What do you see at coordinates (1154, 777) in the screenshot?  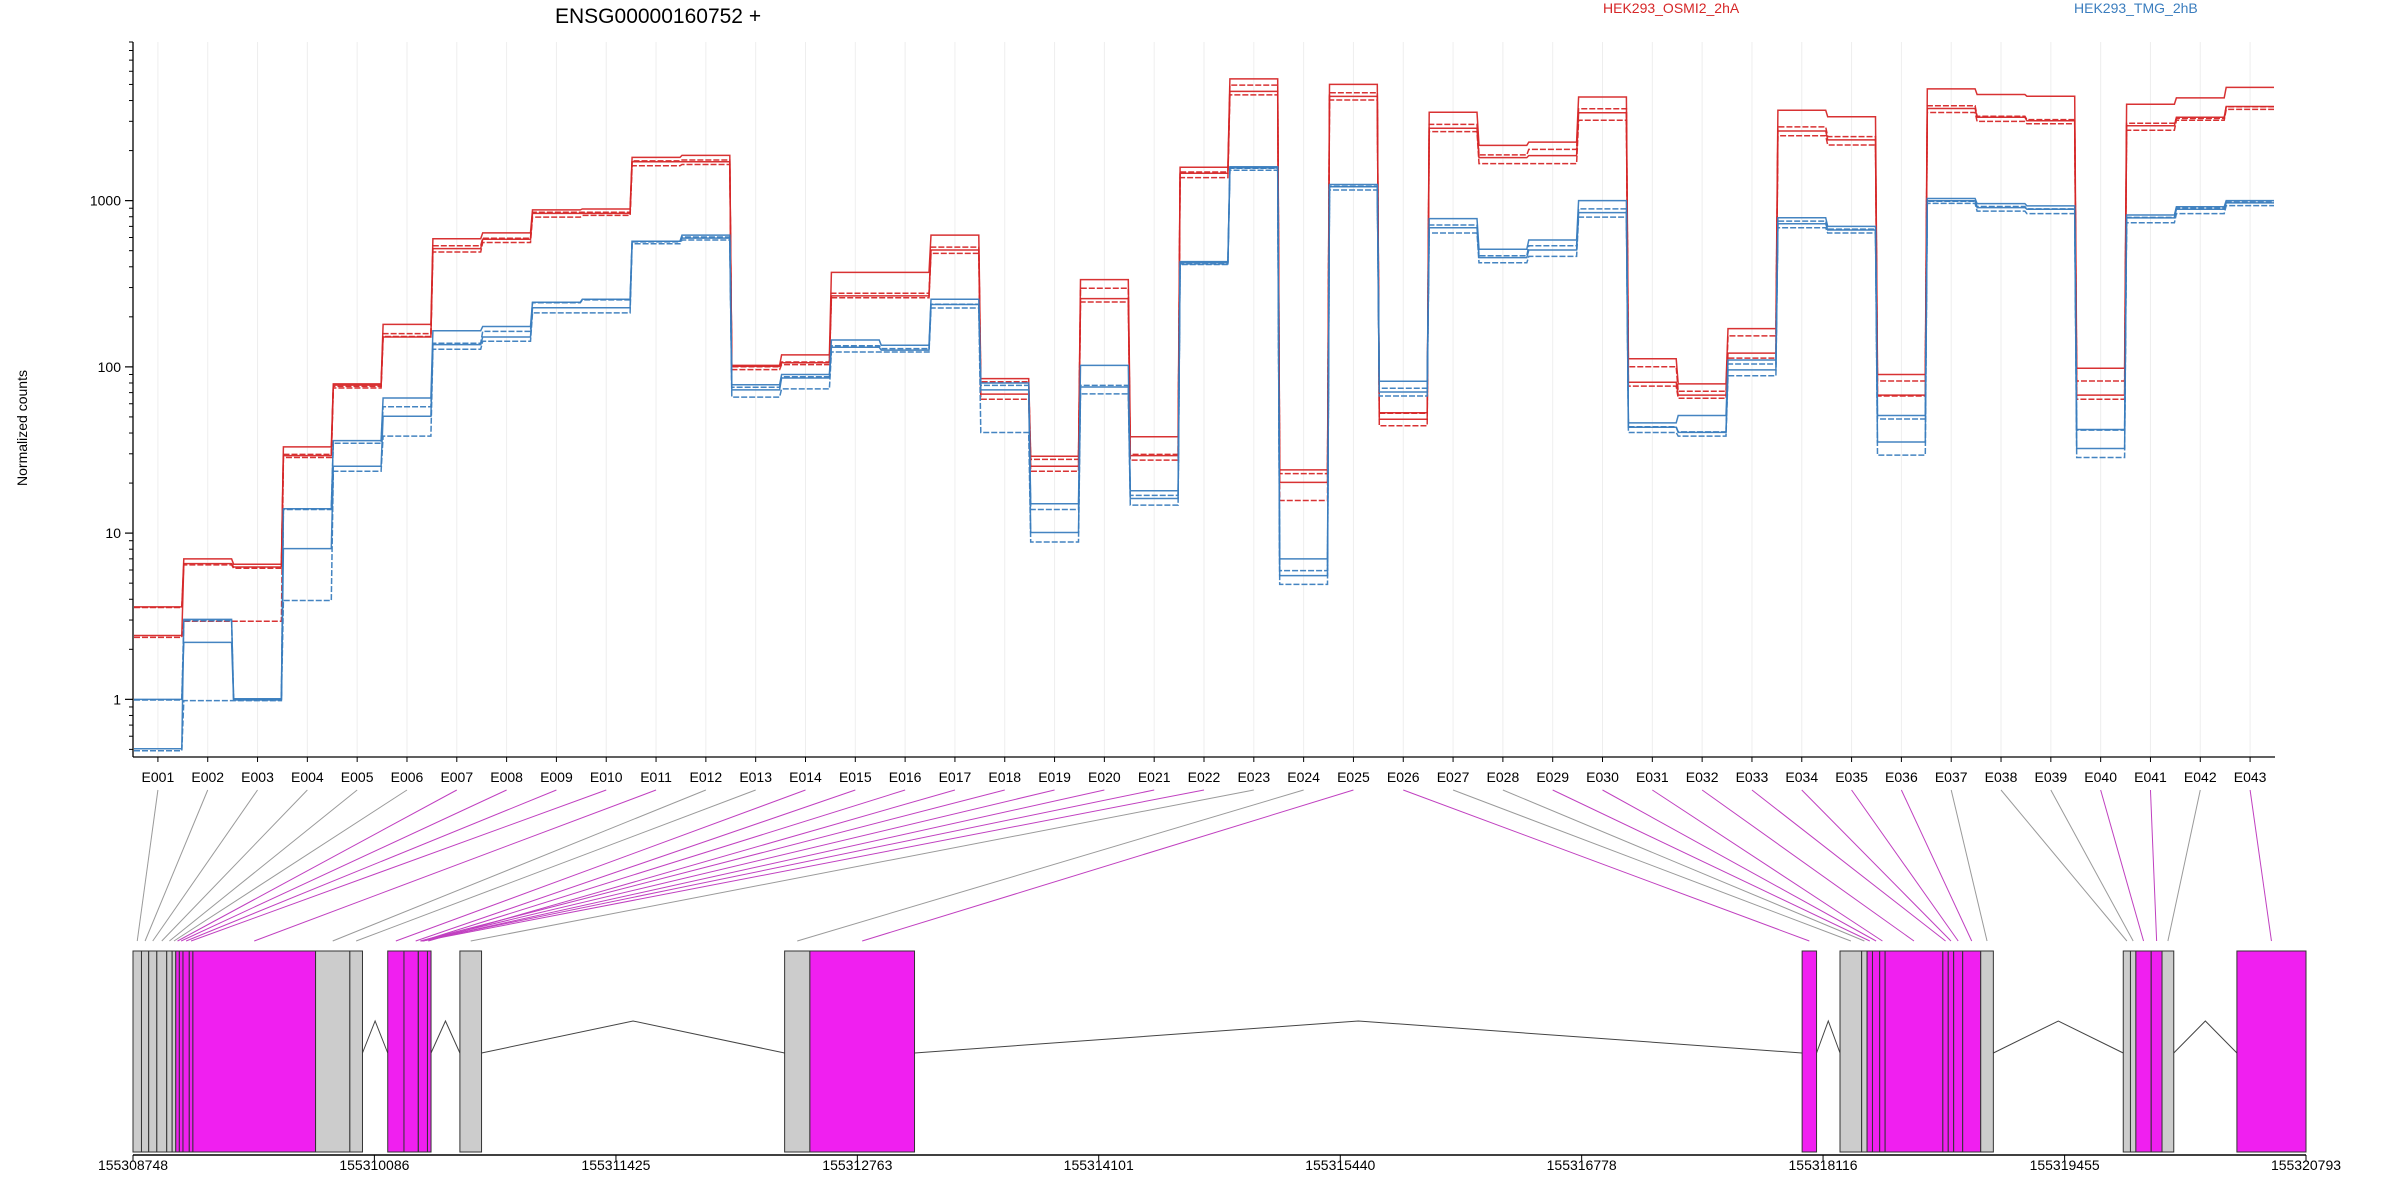 I see `exon-label: E021` at bounding box center [1154, 777].